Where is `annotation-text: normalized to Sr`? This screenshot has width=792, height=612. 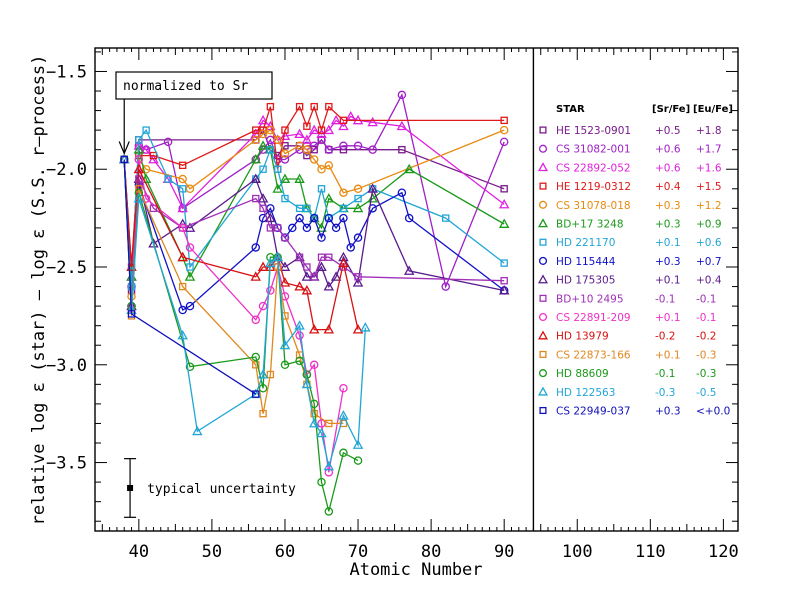
annotation-text: normalized to Sr is located at coordinates (185, 86).